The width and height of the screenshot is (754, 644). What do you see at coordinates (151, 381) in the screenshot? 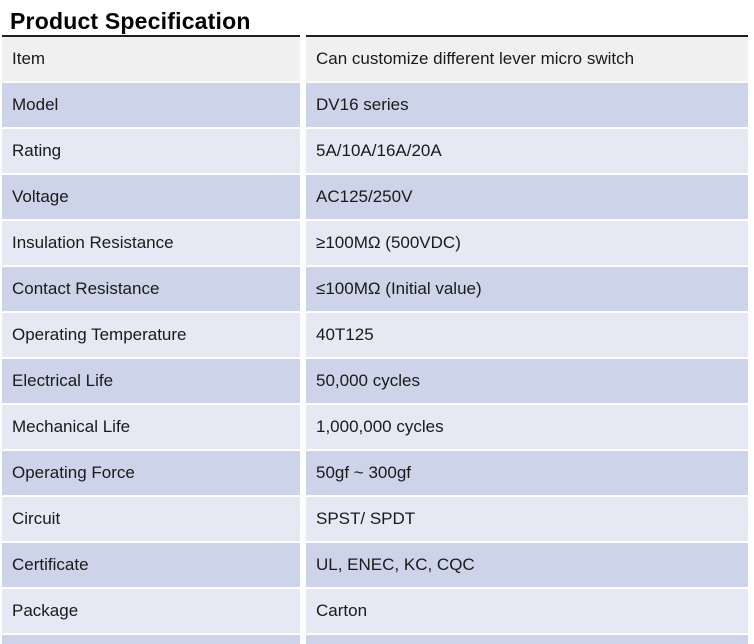
I see `row-label: Electrical Life` at bounding box center [151, 381].